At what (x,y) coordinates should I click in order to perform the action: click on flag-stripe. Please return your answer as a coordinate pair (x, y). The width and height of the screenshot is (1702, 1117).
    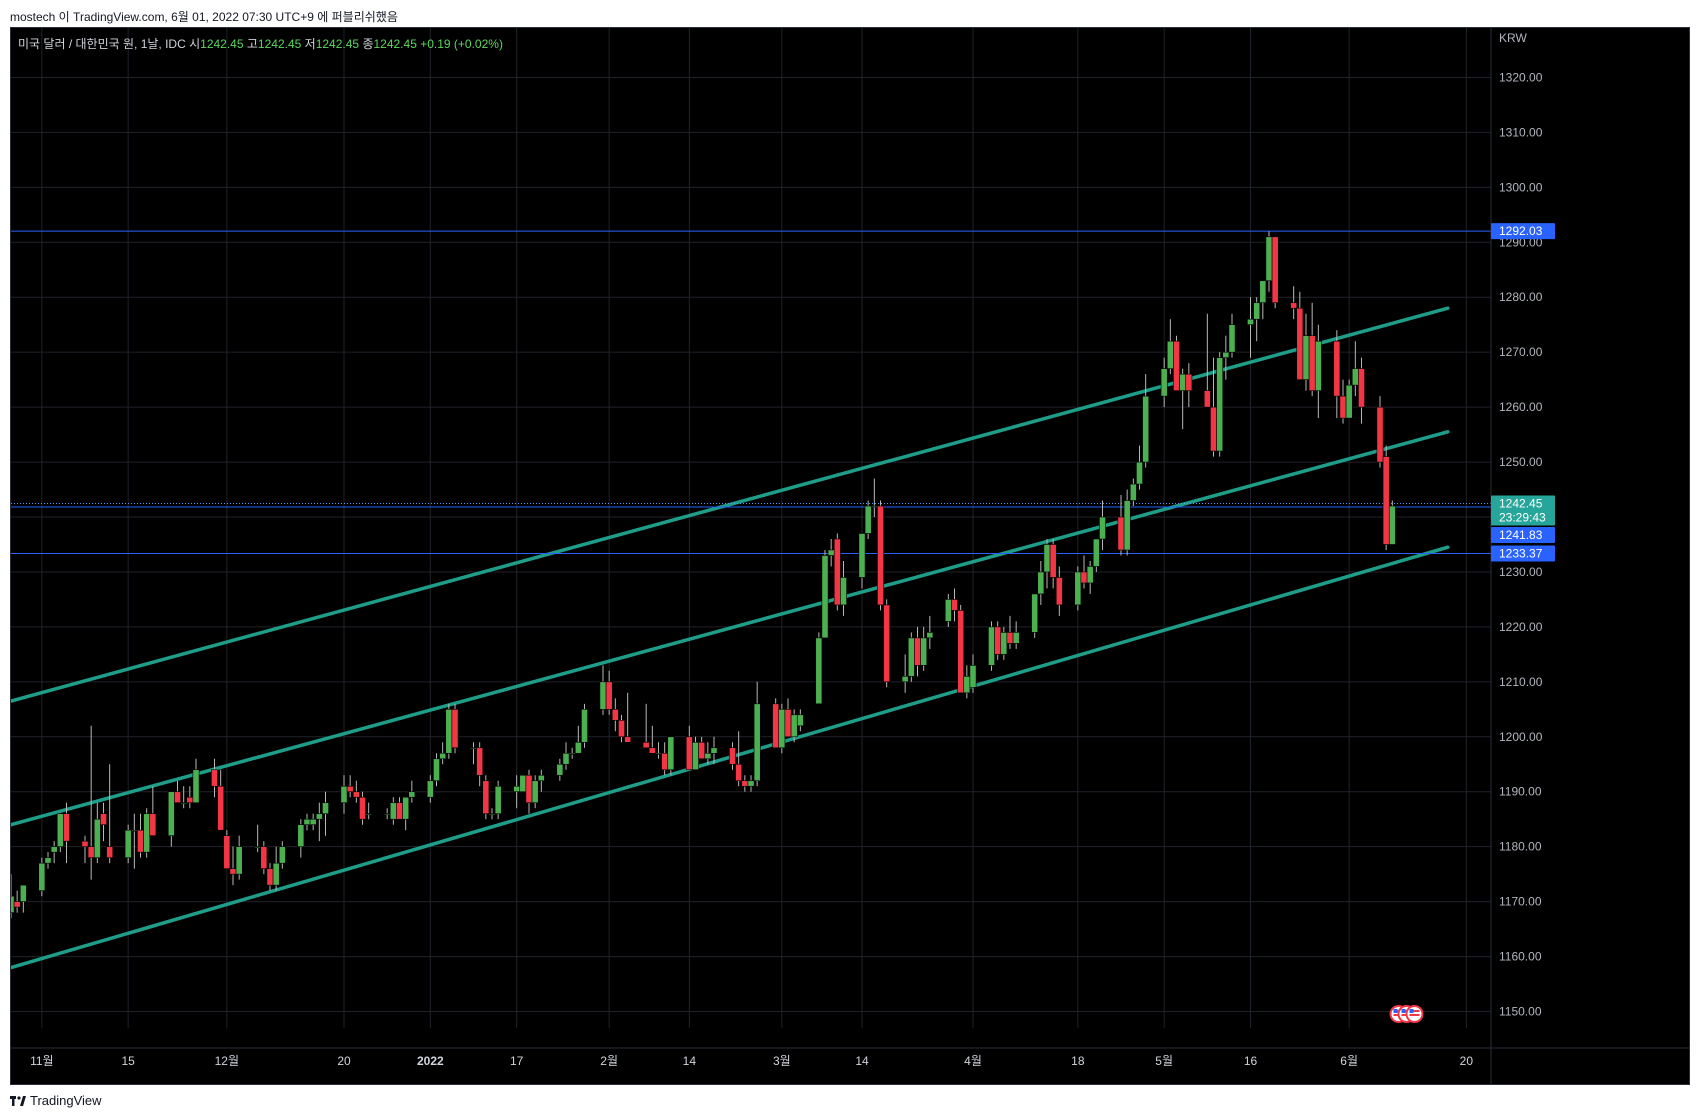
    Looking at the image, I should click on (1414, 1011).